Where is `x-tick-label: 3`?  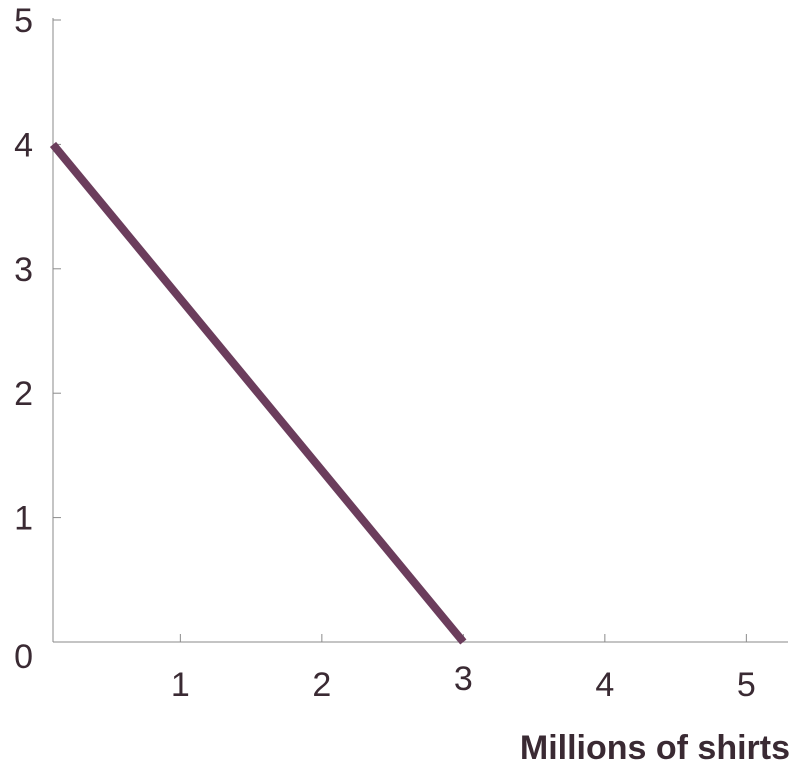 x-tick-label: 3 is located at coordinates (463, 679).